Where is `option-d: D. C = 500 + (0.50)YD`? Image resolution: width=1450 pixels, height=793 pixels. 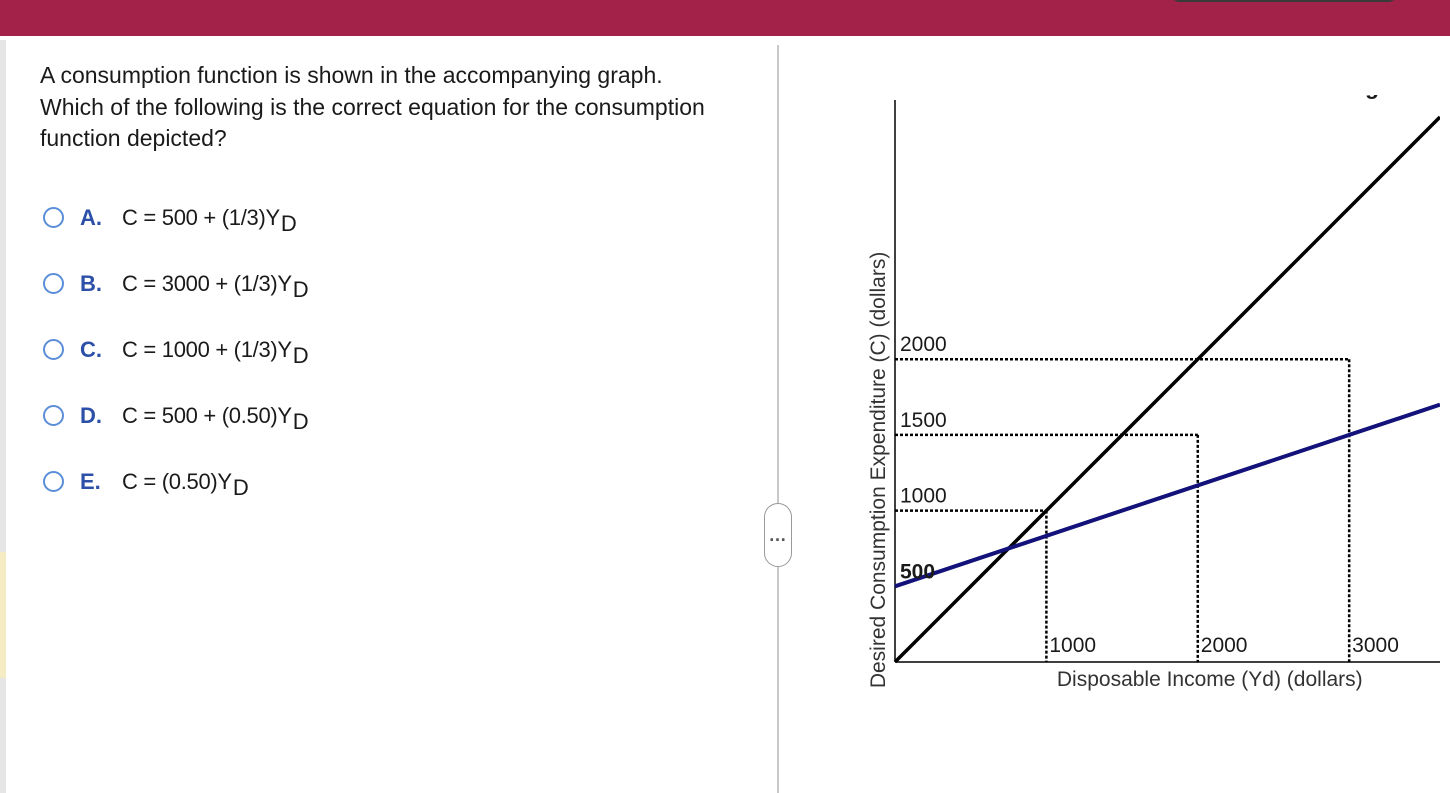
option-d: D. C = 500 + (0.50)YD is located at coordinates (174, 431).